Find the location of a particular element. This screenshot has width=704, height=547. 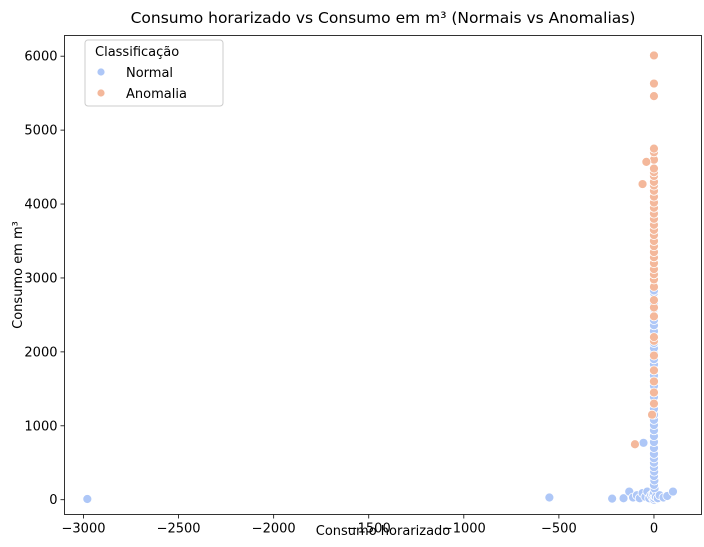

x-axis: −3000 −2500 −2000 −1500 −1000 −500 0 is located at coordinates (360, 525).